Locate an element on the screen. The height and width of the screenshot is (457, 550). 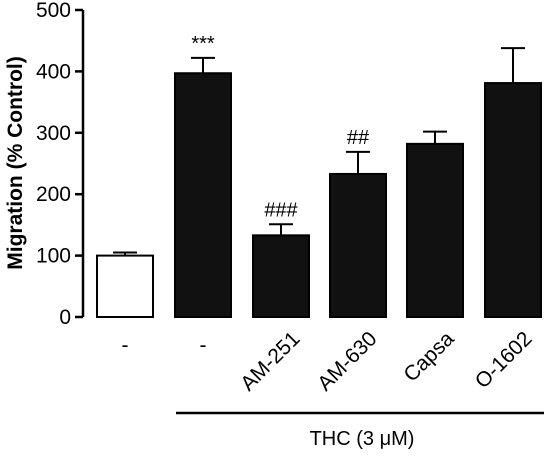
significance-label: ## is located at coordinates (358, 138).